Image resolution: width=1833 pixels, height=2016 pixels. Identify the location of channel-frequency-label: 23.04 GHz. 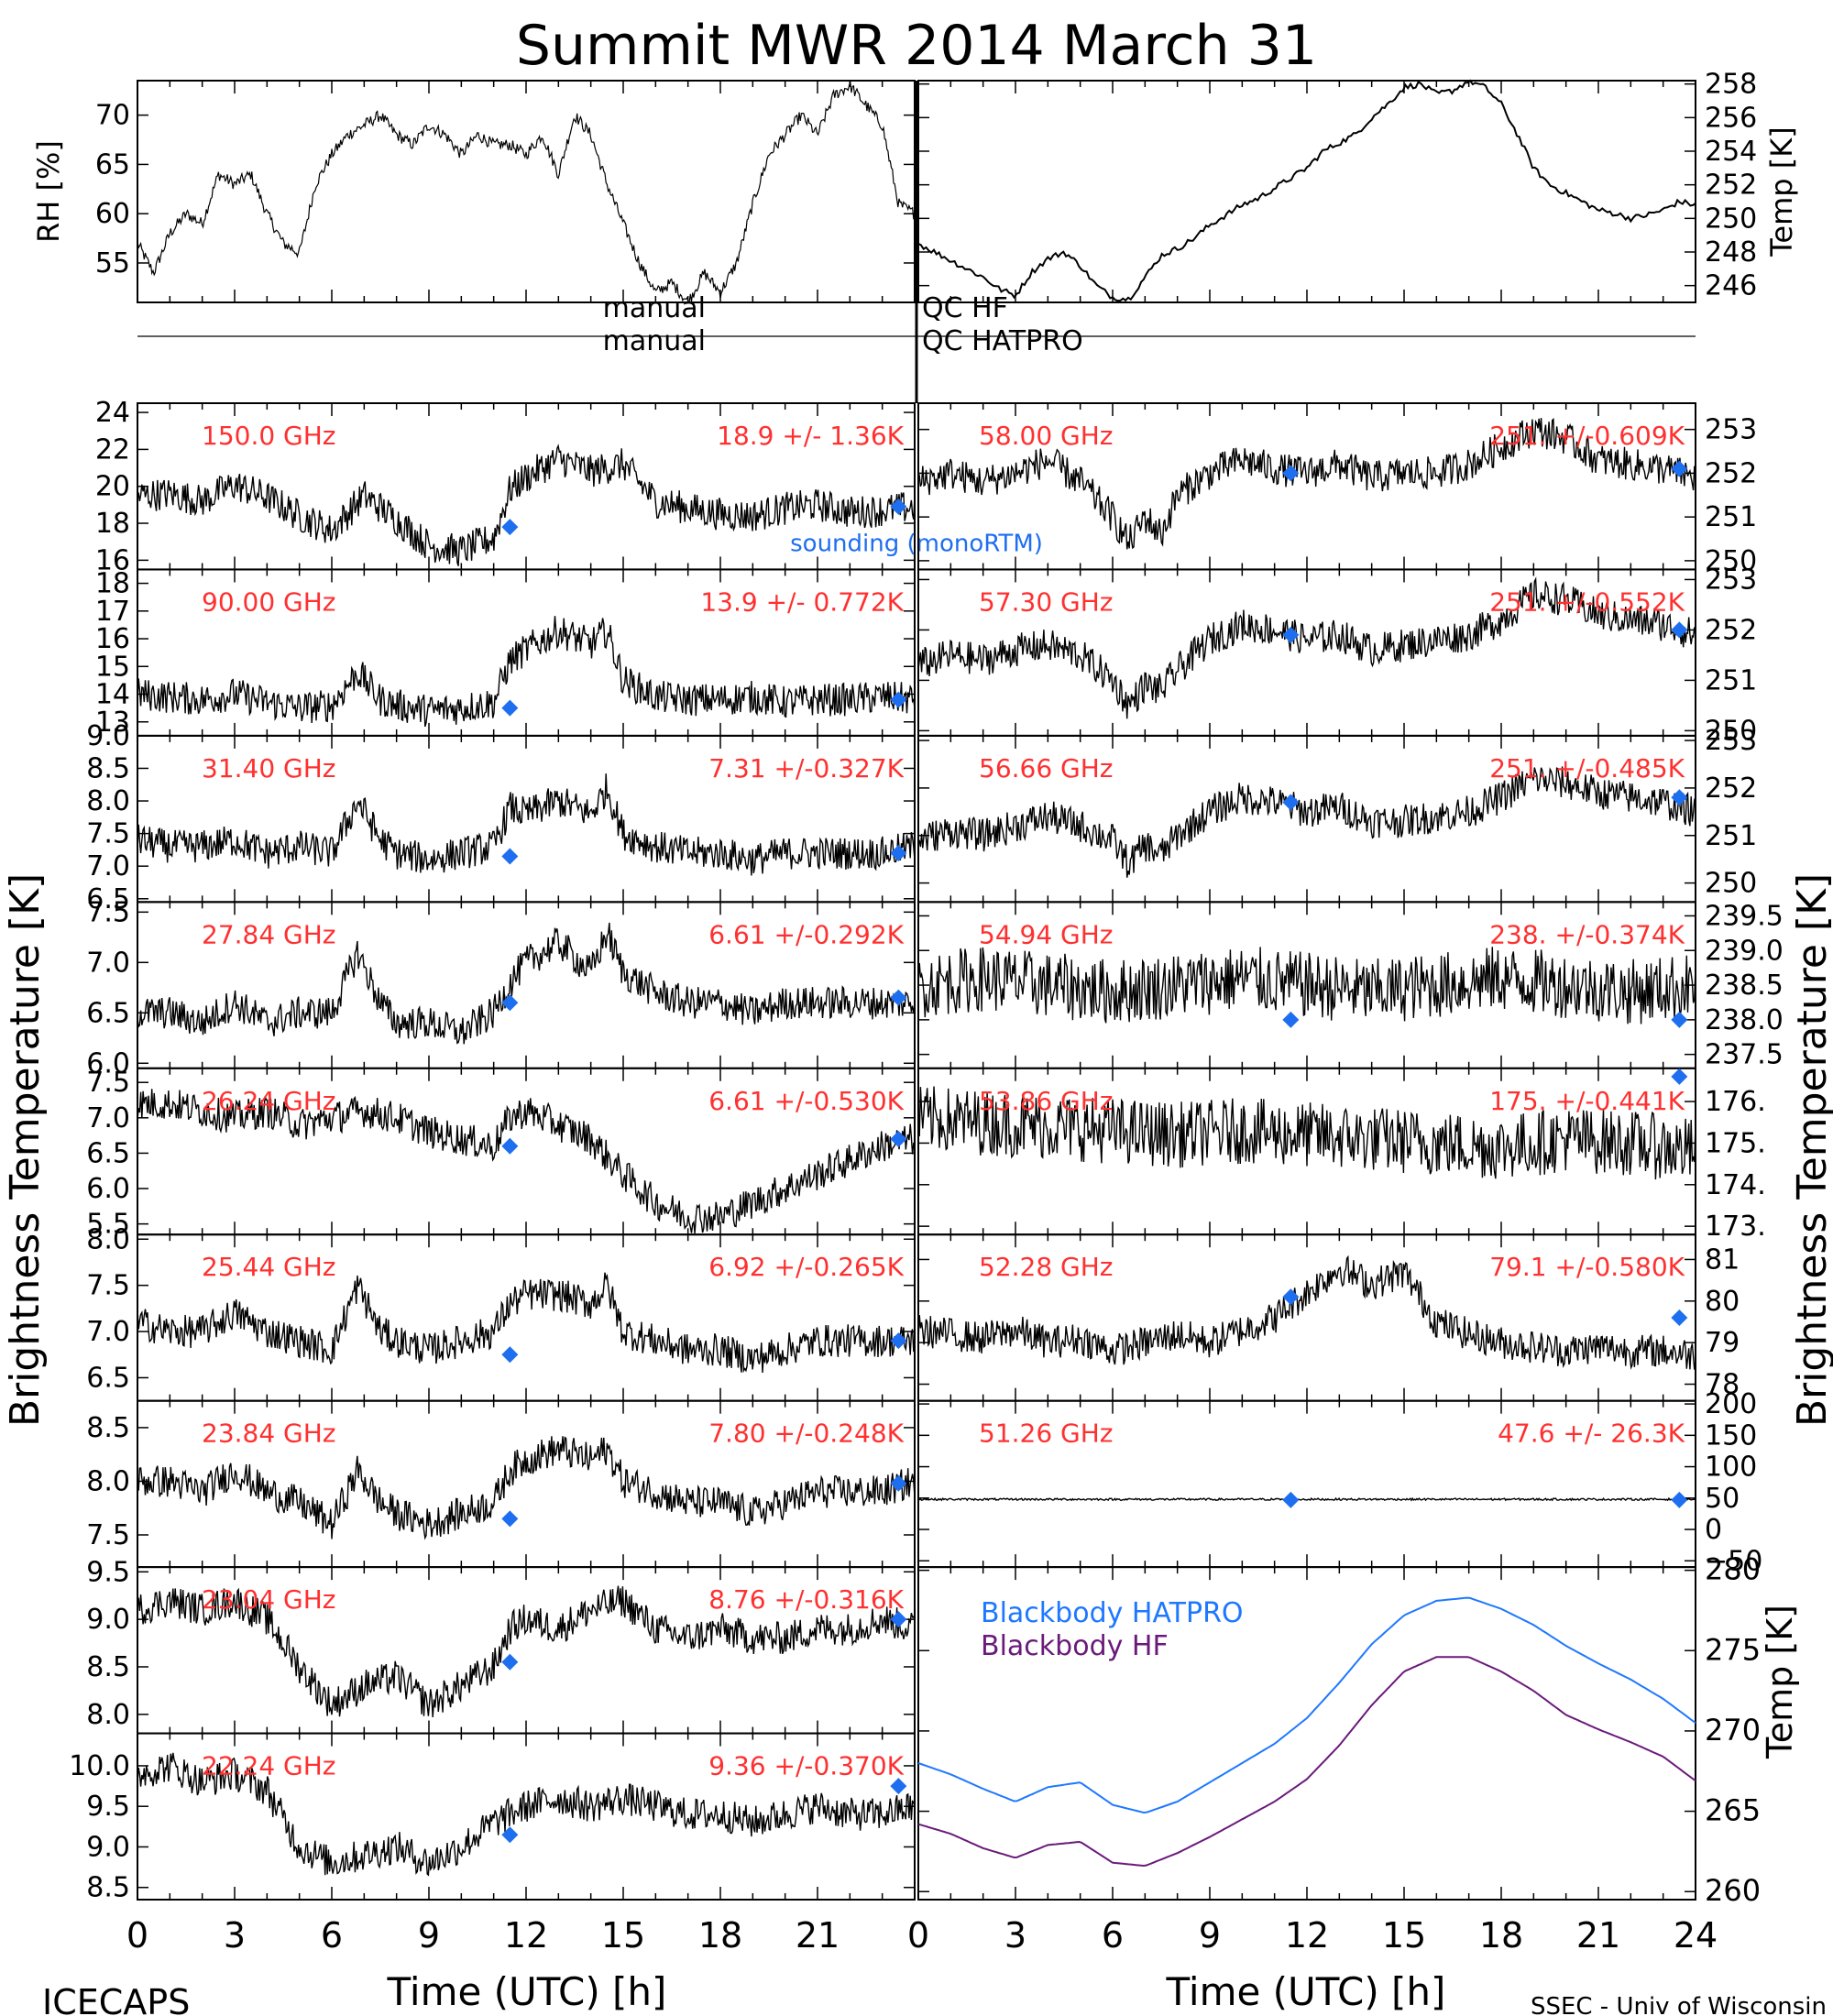
(269, 1599).